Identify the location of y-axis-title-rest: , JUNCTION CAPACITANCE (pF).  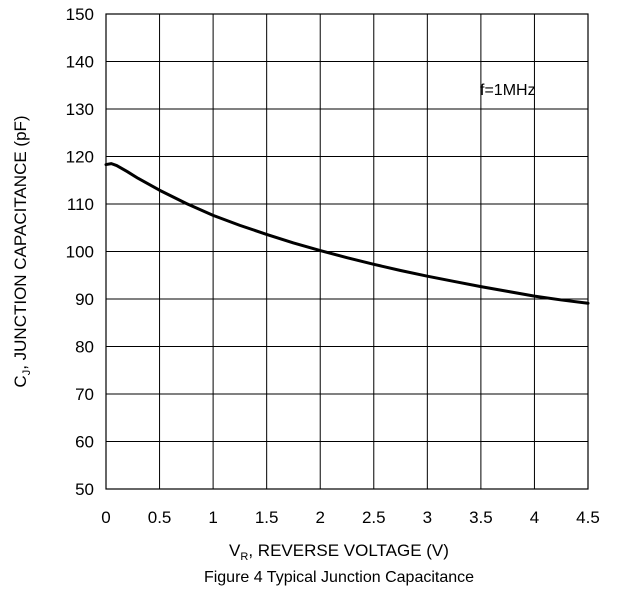
(20, 242).